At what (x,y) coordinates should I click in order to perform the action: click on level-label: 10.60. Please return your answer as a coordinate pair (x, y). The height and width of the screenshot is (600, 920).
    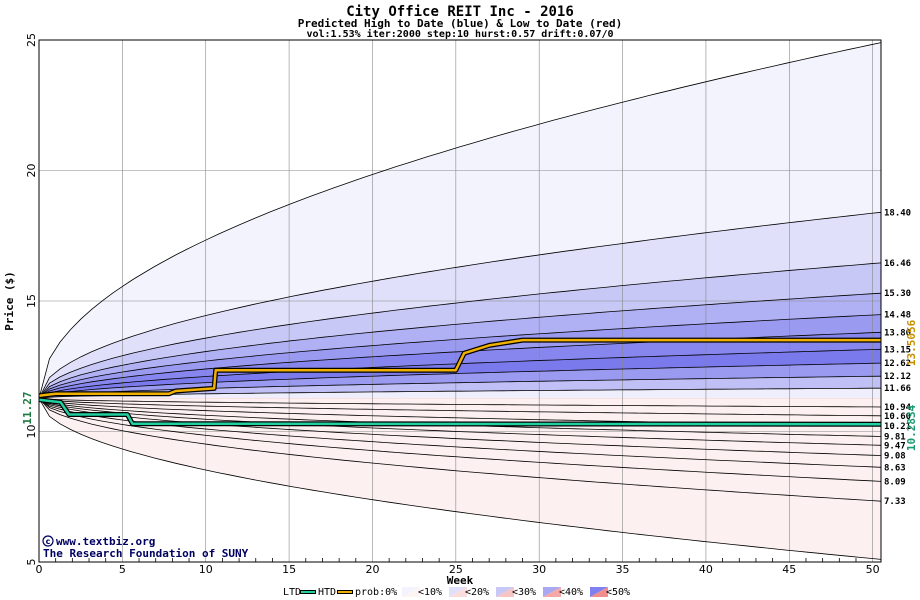
    Looking at the image, I should click on (897, 417).